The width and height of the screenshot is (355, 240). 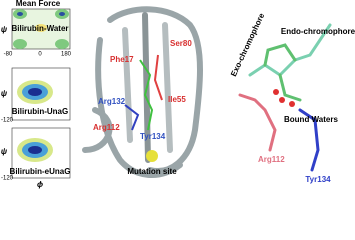 What do you see at coordinates (40, 111) in the screenshot?
I see `plot-label: Bilirubin-UnaG` at bounding box center [40, 111].